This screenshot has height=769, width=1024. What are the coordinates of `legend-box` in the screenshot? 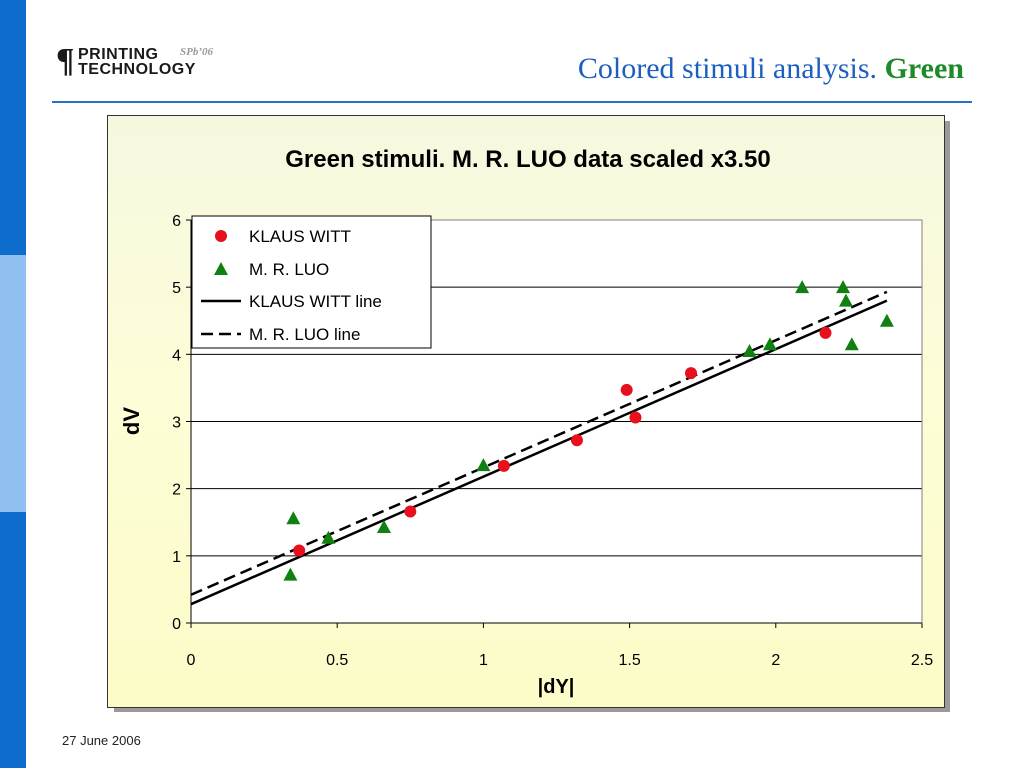 It's located at (311, 282).